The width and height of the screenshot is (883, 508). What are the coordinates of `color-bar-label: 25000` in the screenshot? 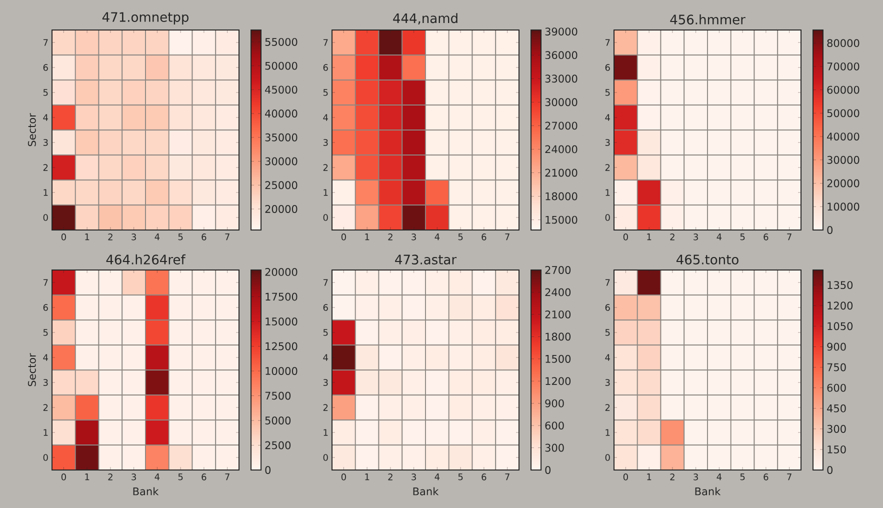 It's located at (281, 185).